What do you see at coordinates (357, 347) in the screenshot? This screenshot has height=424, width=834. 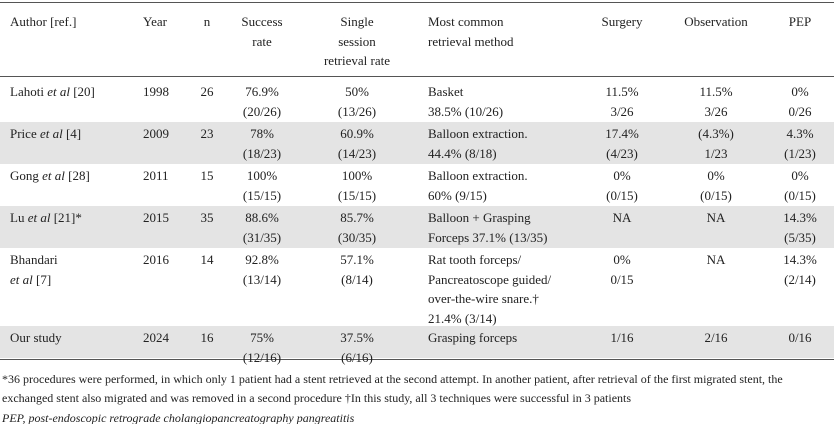 I see `cell: 37.5% (6/16)` at bounding box center [357, 347].